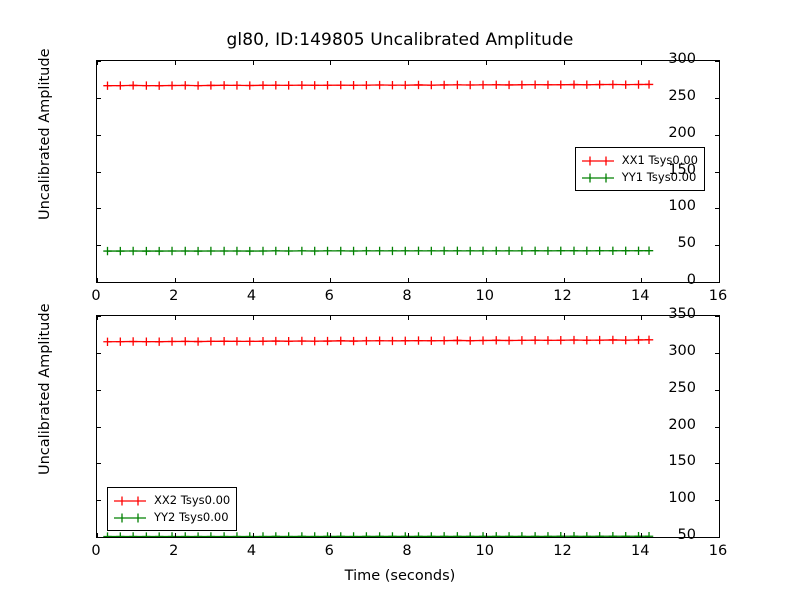 Image resolution: width=800 pixels, height=600 pixels. What do you see at coordinates (96, 551) in the screenshot?
I see `bottom-x-tick-label: 0` at bounding box center [96, 551].